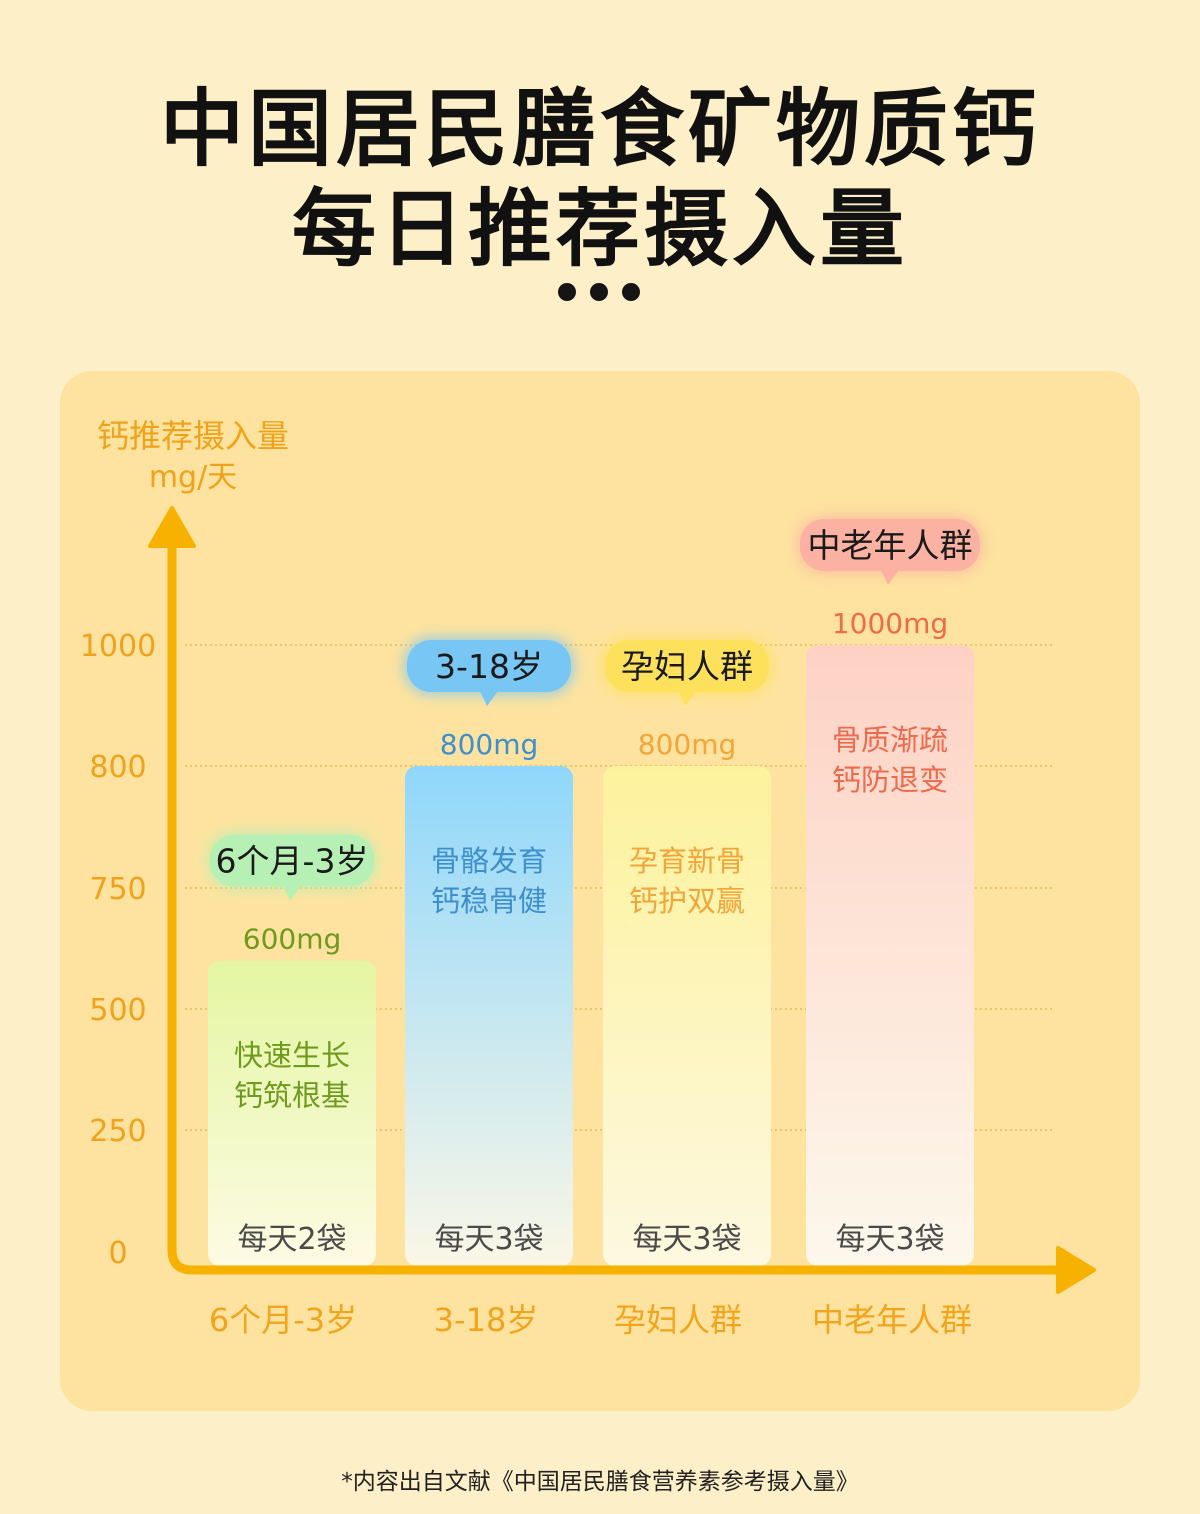  I want to click on footnote: *内容出自文献《中国居民膳食营养素参考摄入量》, so click(600, 1482).